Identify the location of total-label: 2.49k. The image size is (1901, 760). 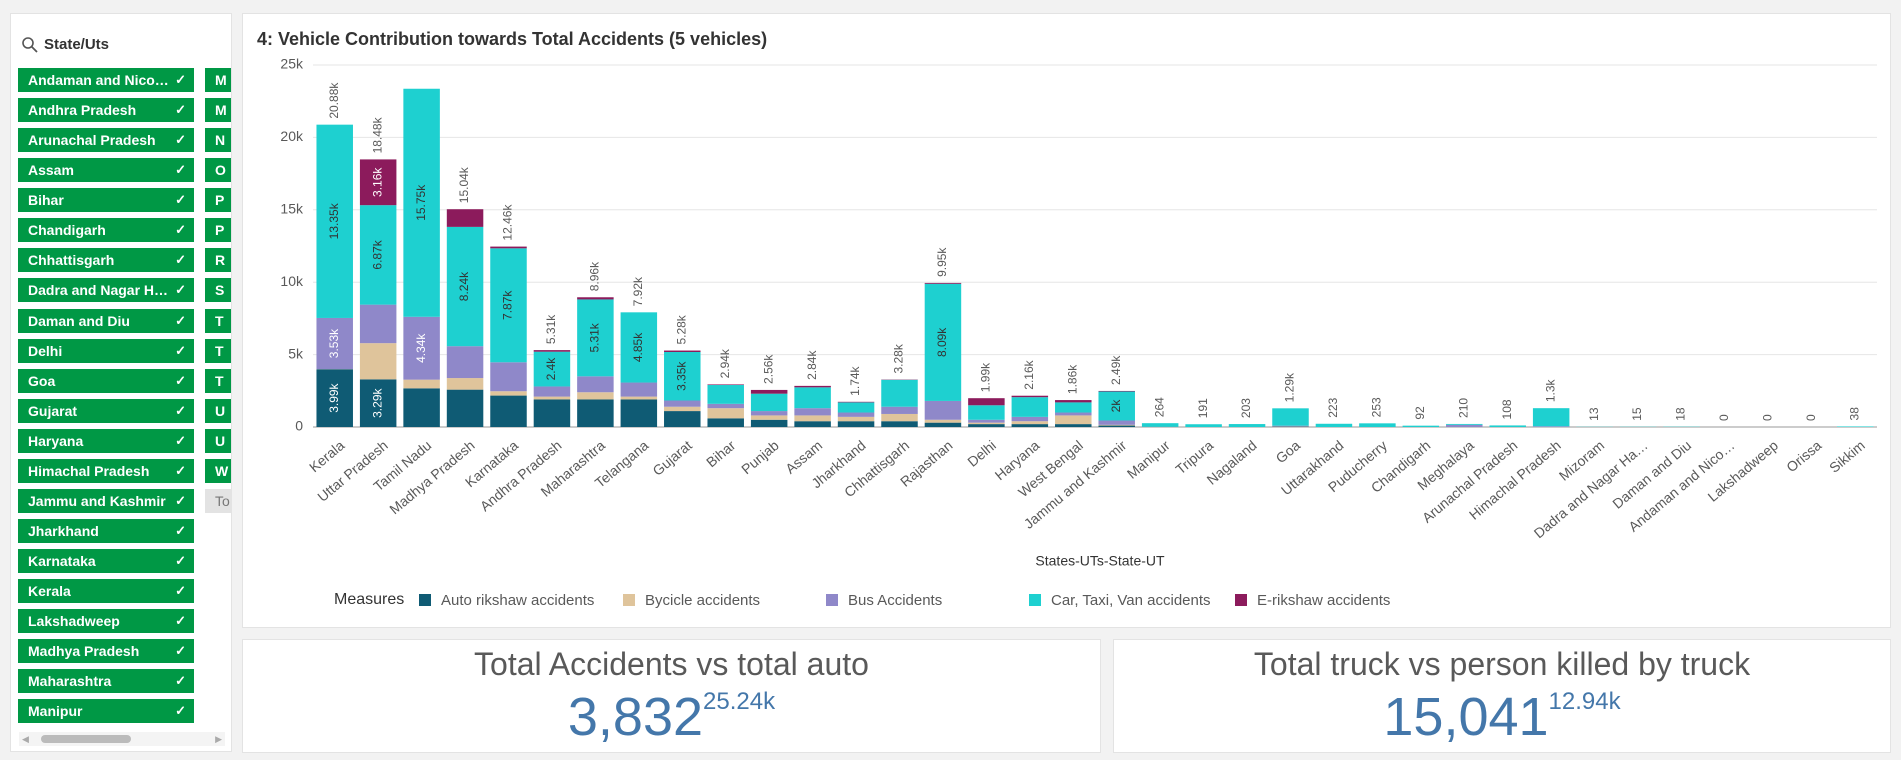
(1116, 370).